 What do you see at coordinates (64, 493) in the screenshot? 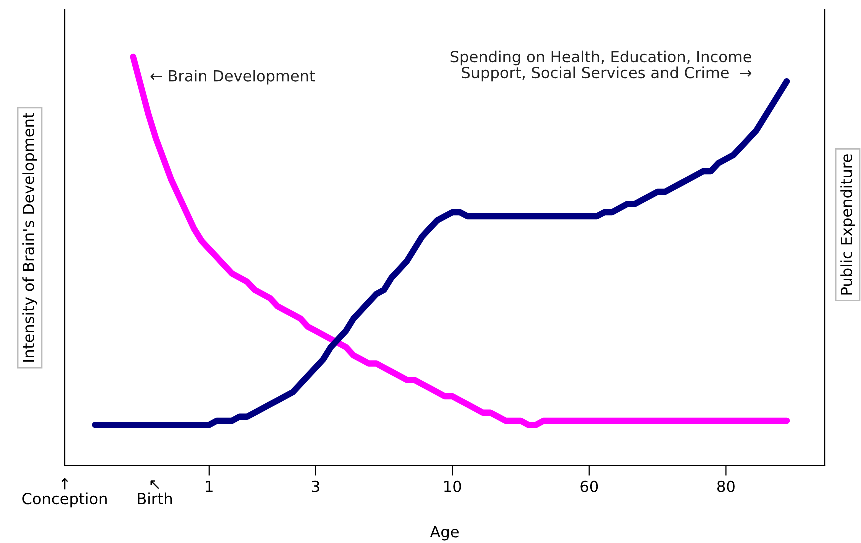
I see `text: ↑ Conception` at bounding box center [64, 493].